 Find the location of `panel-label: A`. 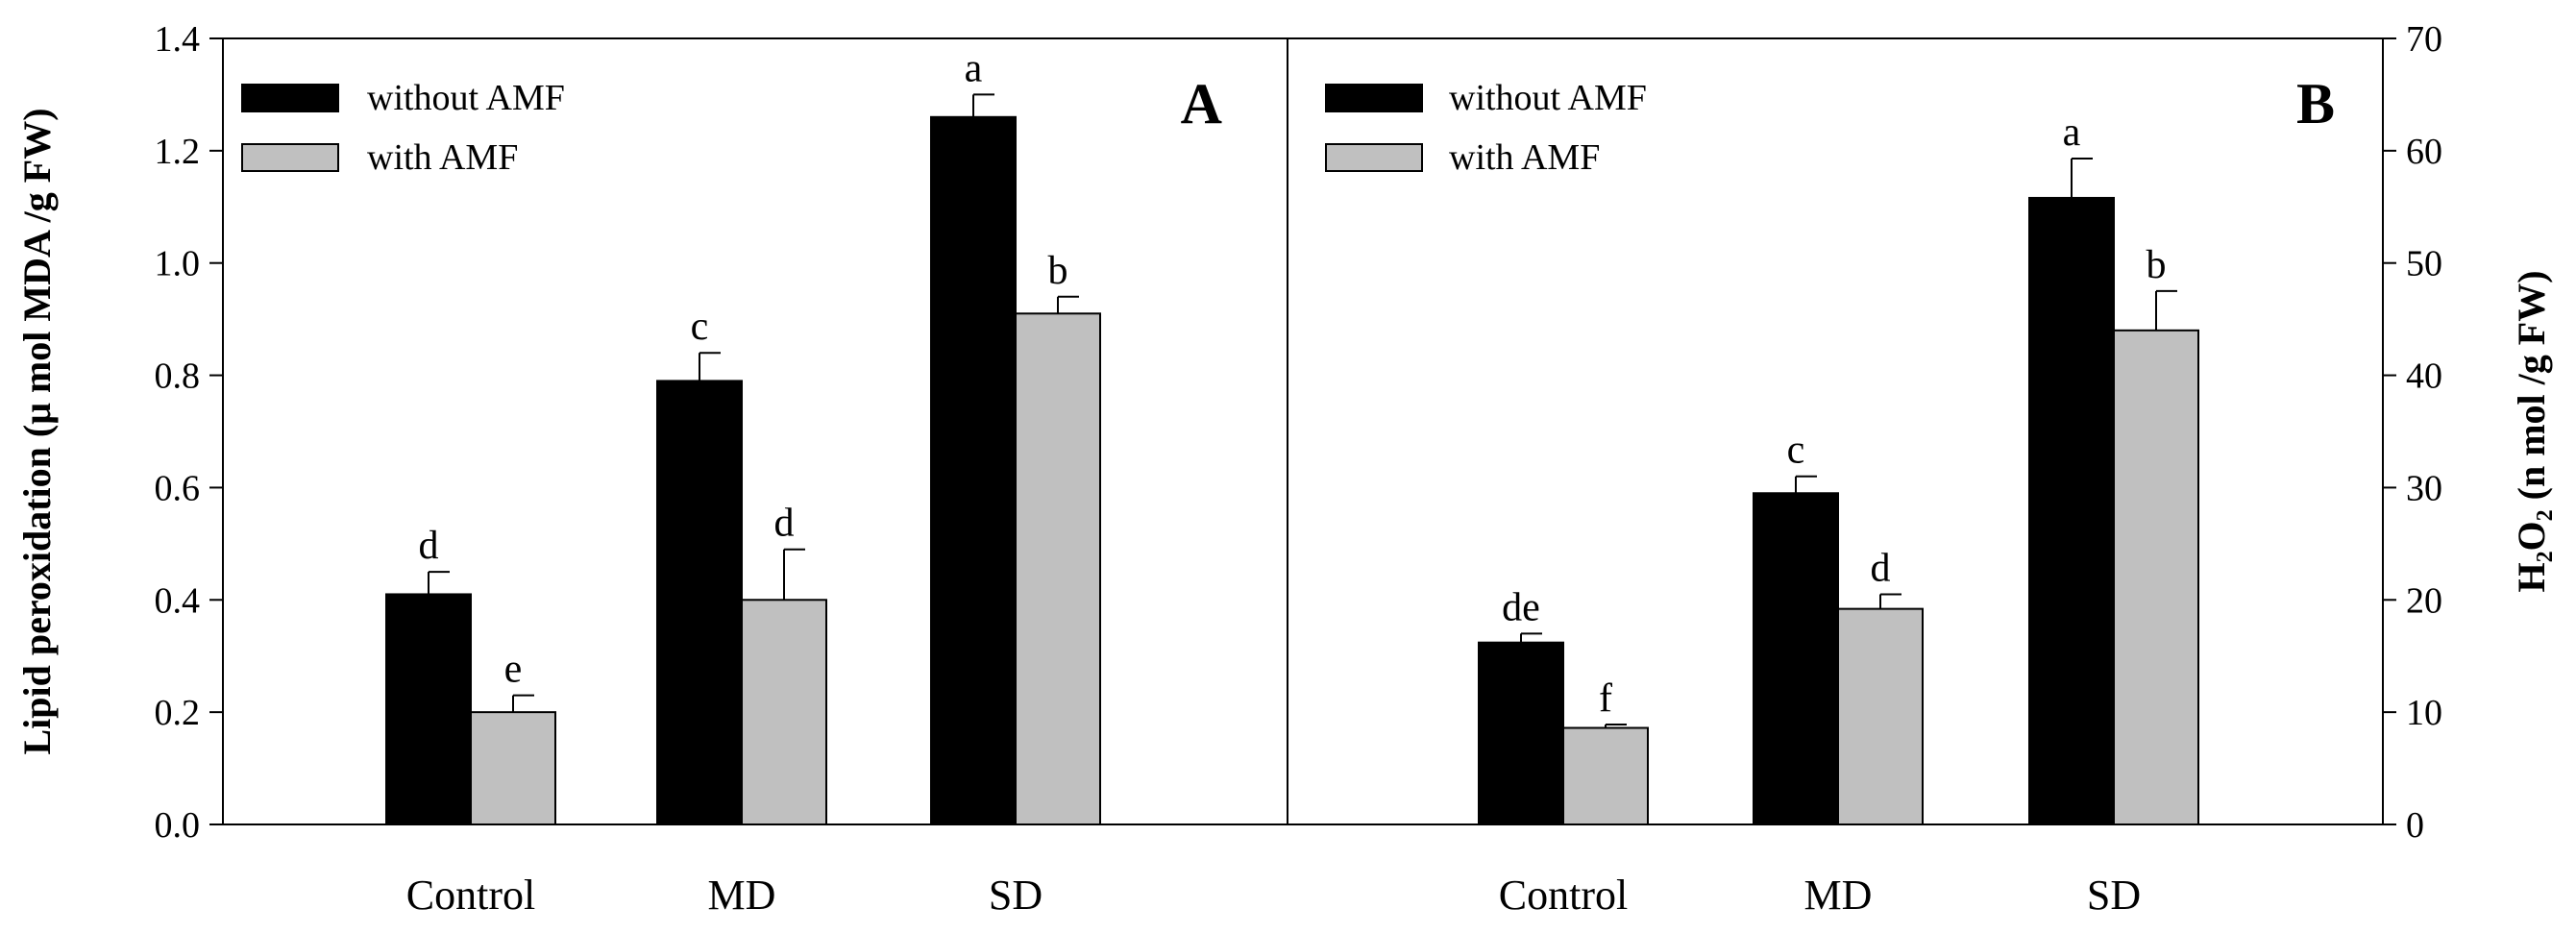

panel-label: A is located at coordinates (1201, 103).